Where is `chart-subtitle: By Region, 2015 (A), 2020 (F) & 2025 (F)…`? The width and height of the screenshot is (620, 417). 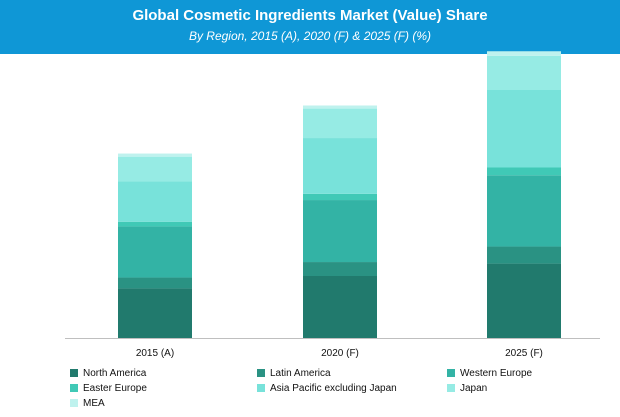 chart-subtitle: By Region, 2015 (A), 2020 (F) & 2025 (F)… is located at coordinates (310, 36).